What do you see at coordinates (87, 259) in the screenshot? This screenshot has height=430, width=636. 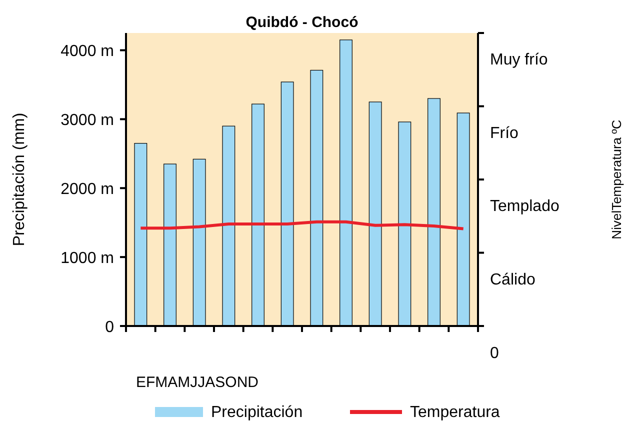 I see `y-tick-label: 1000 m` at bounding box center [87, 259].